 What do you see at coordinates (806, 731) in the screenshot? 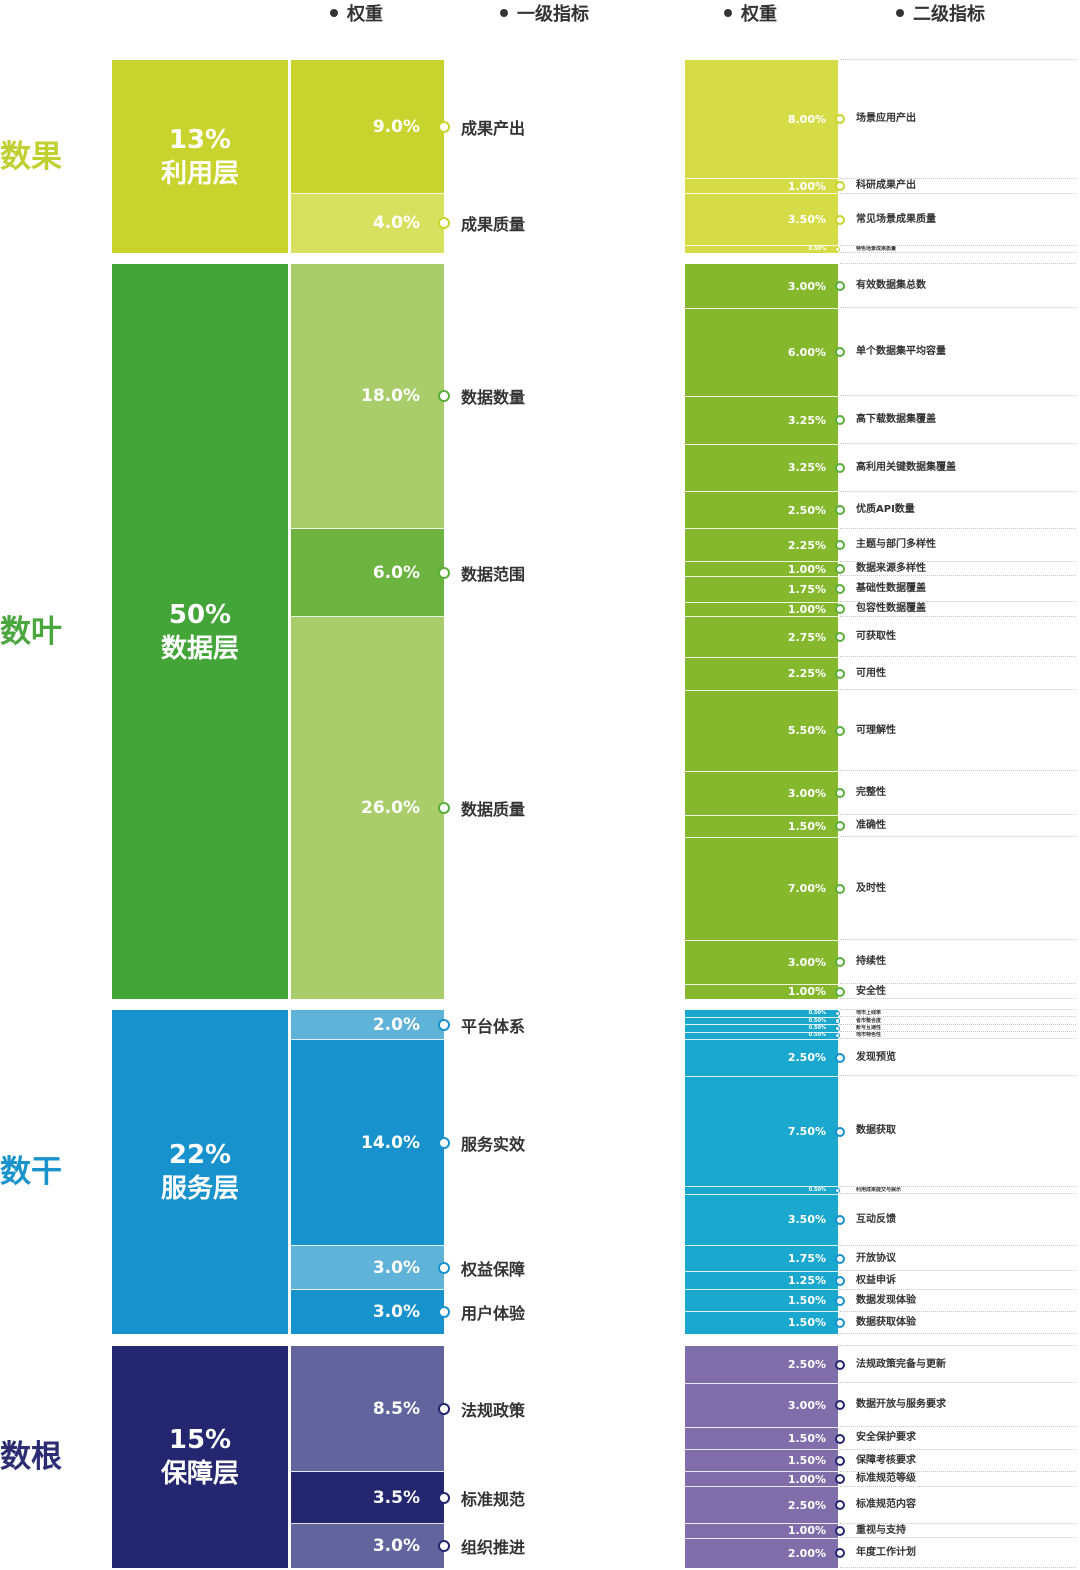
I see `level2-weight-text: 5.50%` at bounding box center [806, 731].